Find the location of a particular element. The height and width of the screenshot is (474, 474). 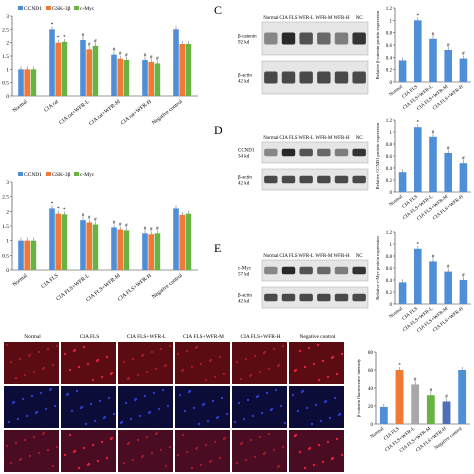

panel-d-protein-label: CCND1 is located at coordinates (246, 151).